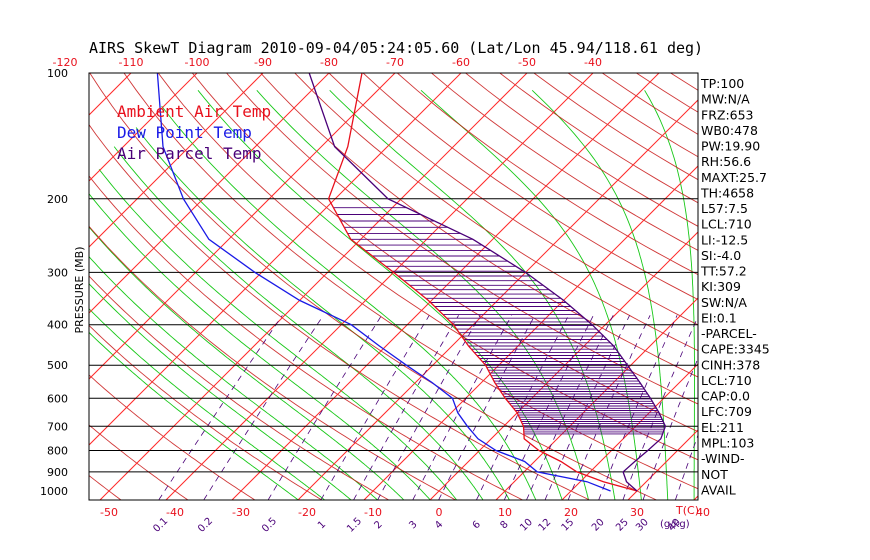 This screenshot has height=560, width=870. What do you see at coordinates (79, 290) in the screenshot?
I see `pressure-axis-label: PRESSURE (MB)` at bounding box center [79, 290].